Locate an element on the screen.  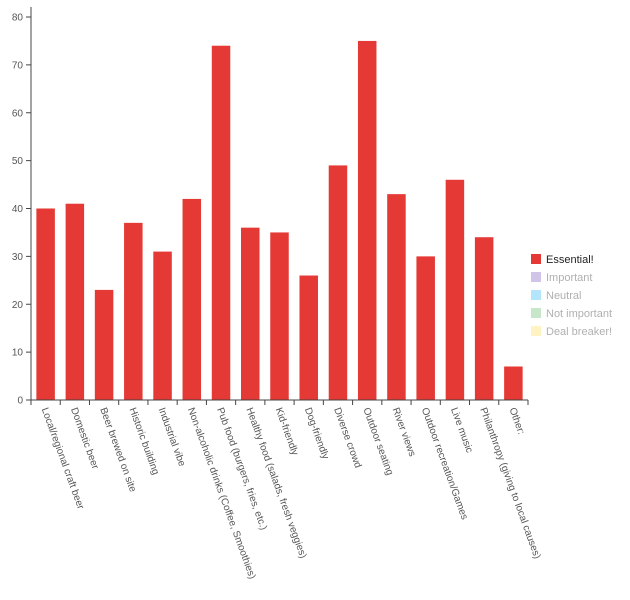
x-category-label: Industrial vibe is located at coordinates (172, 437).